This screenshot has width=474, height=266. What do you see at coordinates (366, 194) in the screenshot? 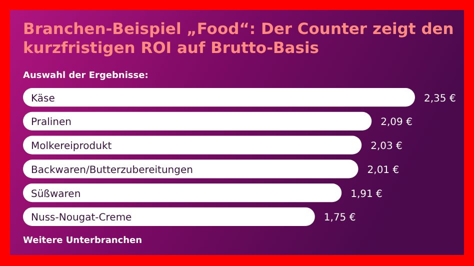
I see `data-label: 1,91 €` at bounding box center [366, 194].